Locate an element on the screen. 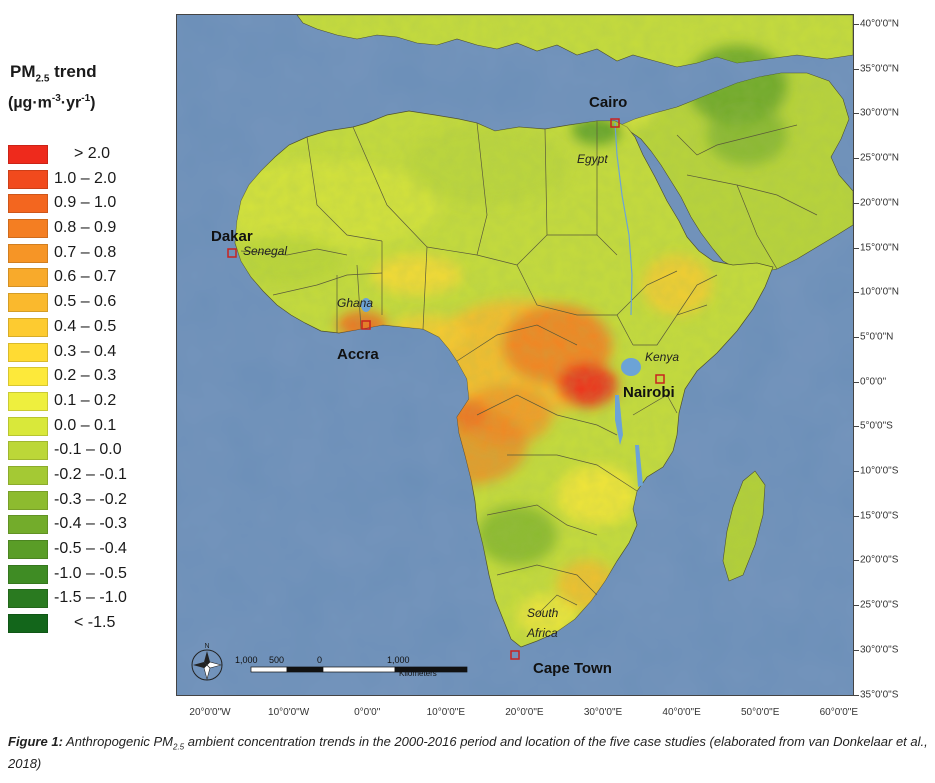  longitude-label: 60°0'0"E is located at coordinates (838, 712).